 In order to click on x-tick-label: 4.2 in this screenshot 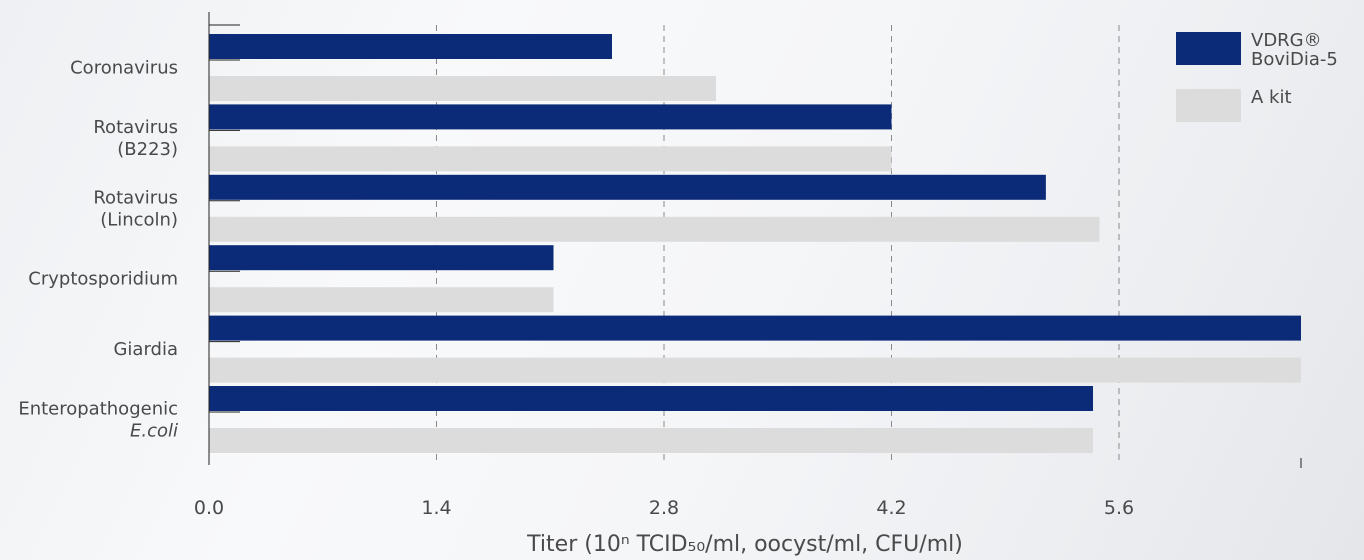, I will do `click(891, 508)`.